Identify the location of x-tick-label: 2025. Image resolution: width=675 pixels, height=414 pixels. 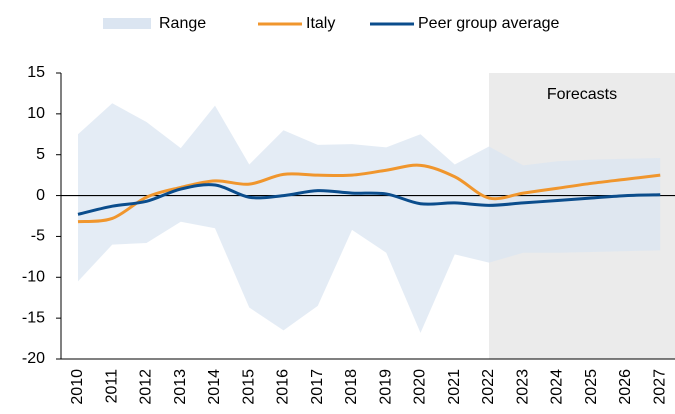
(591, 387).